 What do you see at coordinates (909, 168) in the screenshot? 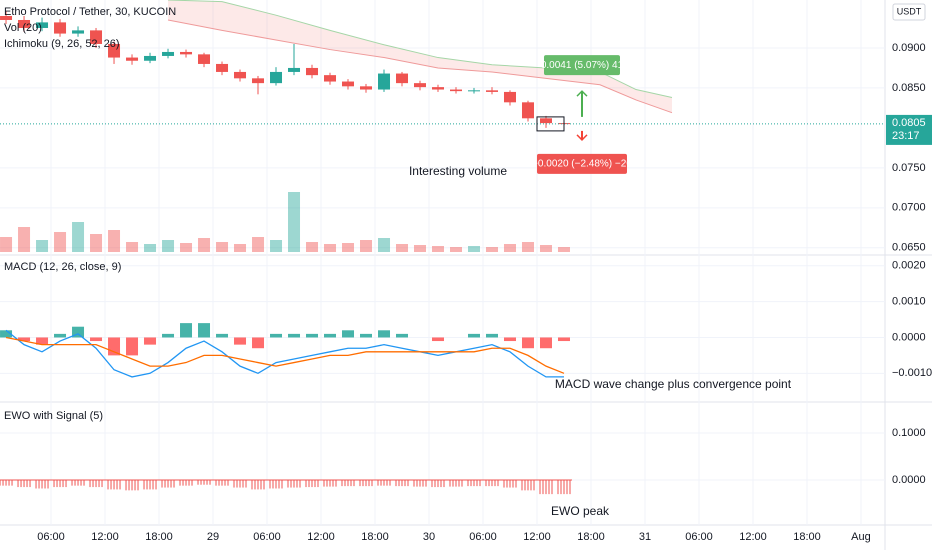
I see `y-tick-label: 0.0750` at bounding box center [909, 168].